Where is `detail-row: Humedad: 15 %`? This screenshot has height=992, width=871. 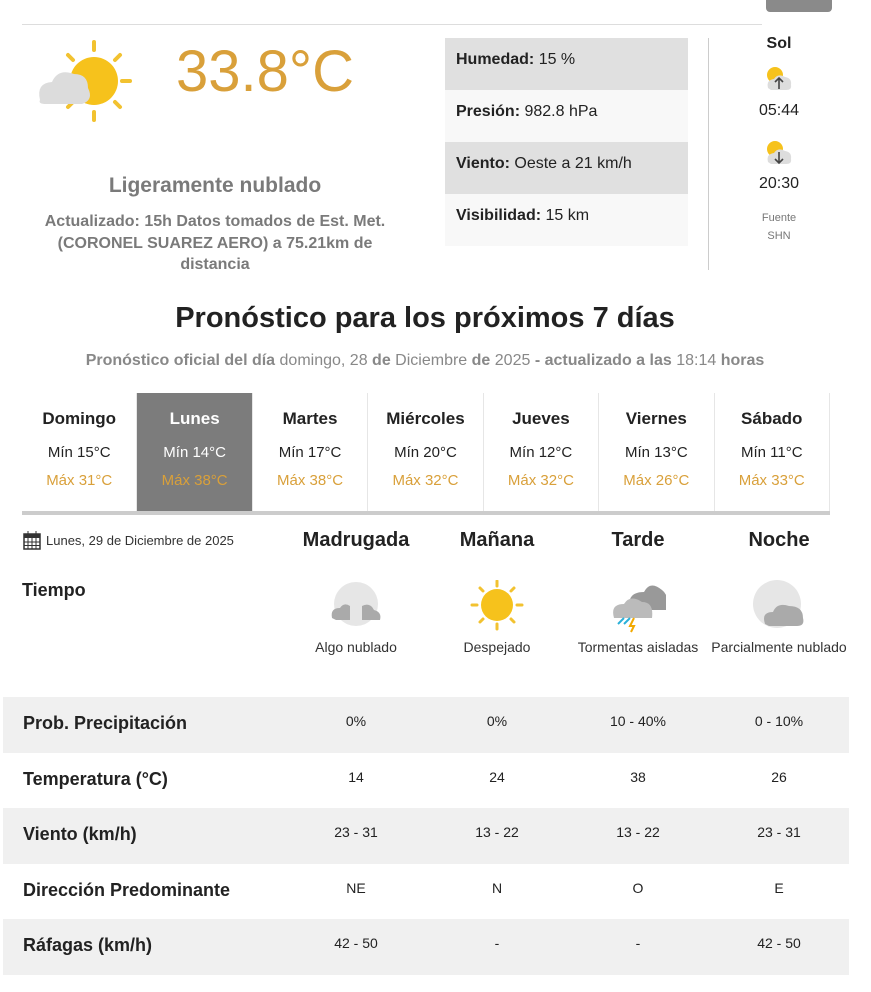
detail-row: Humedad: 15 % is located at coordinates (566, 64).